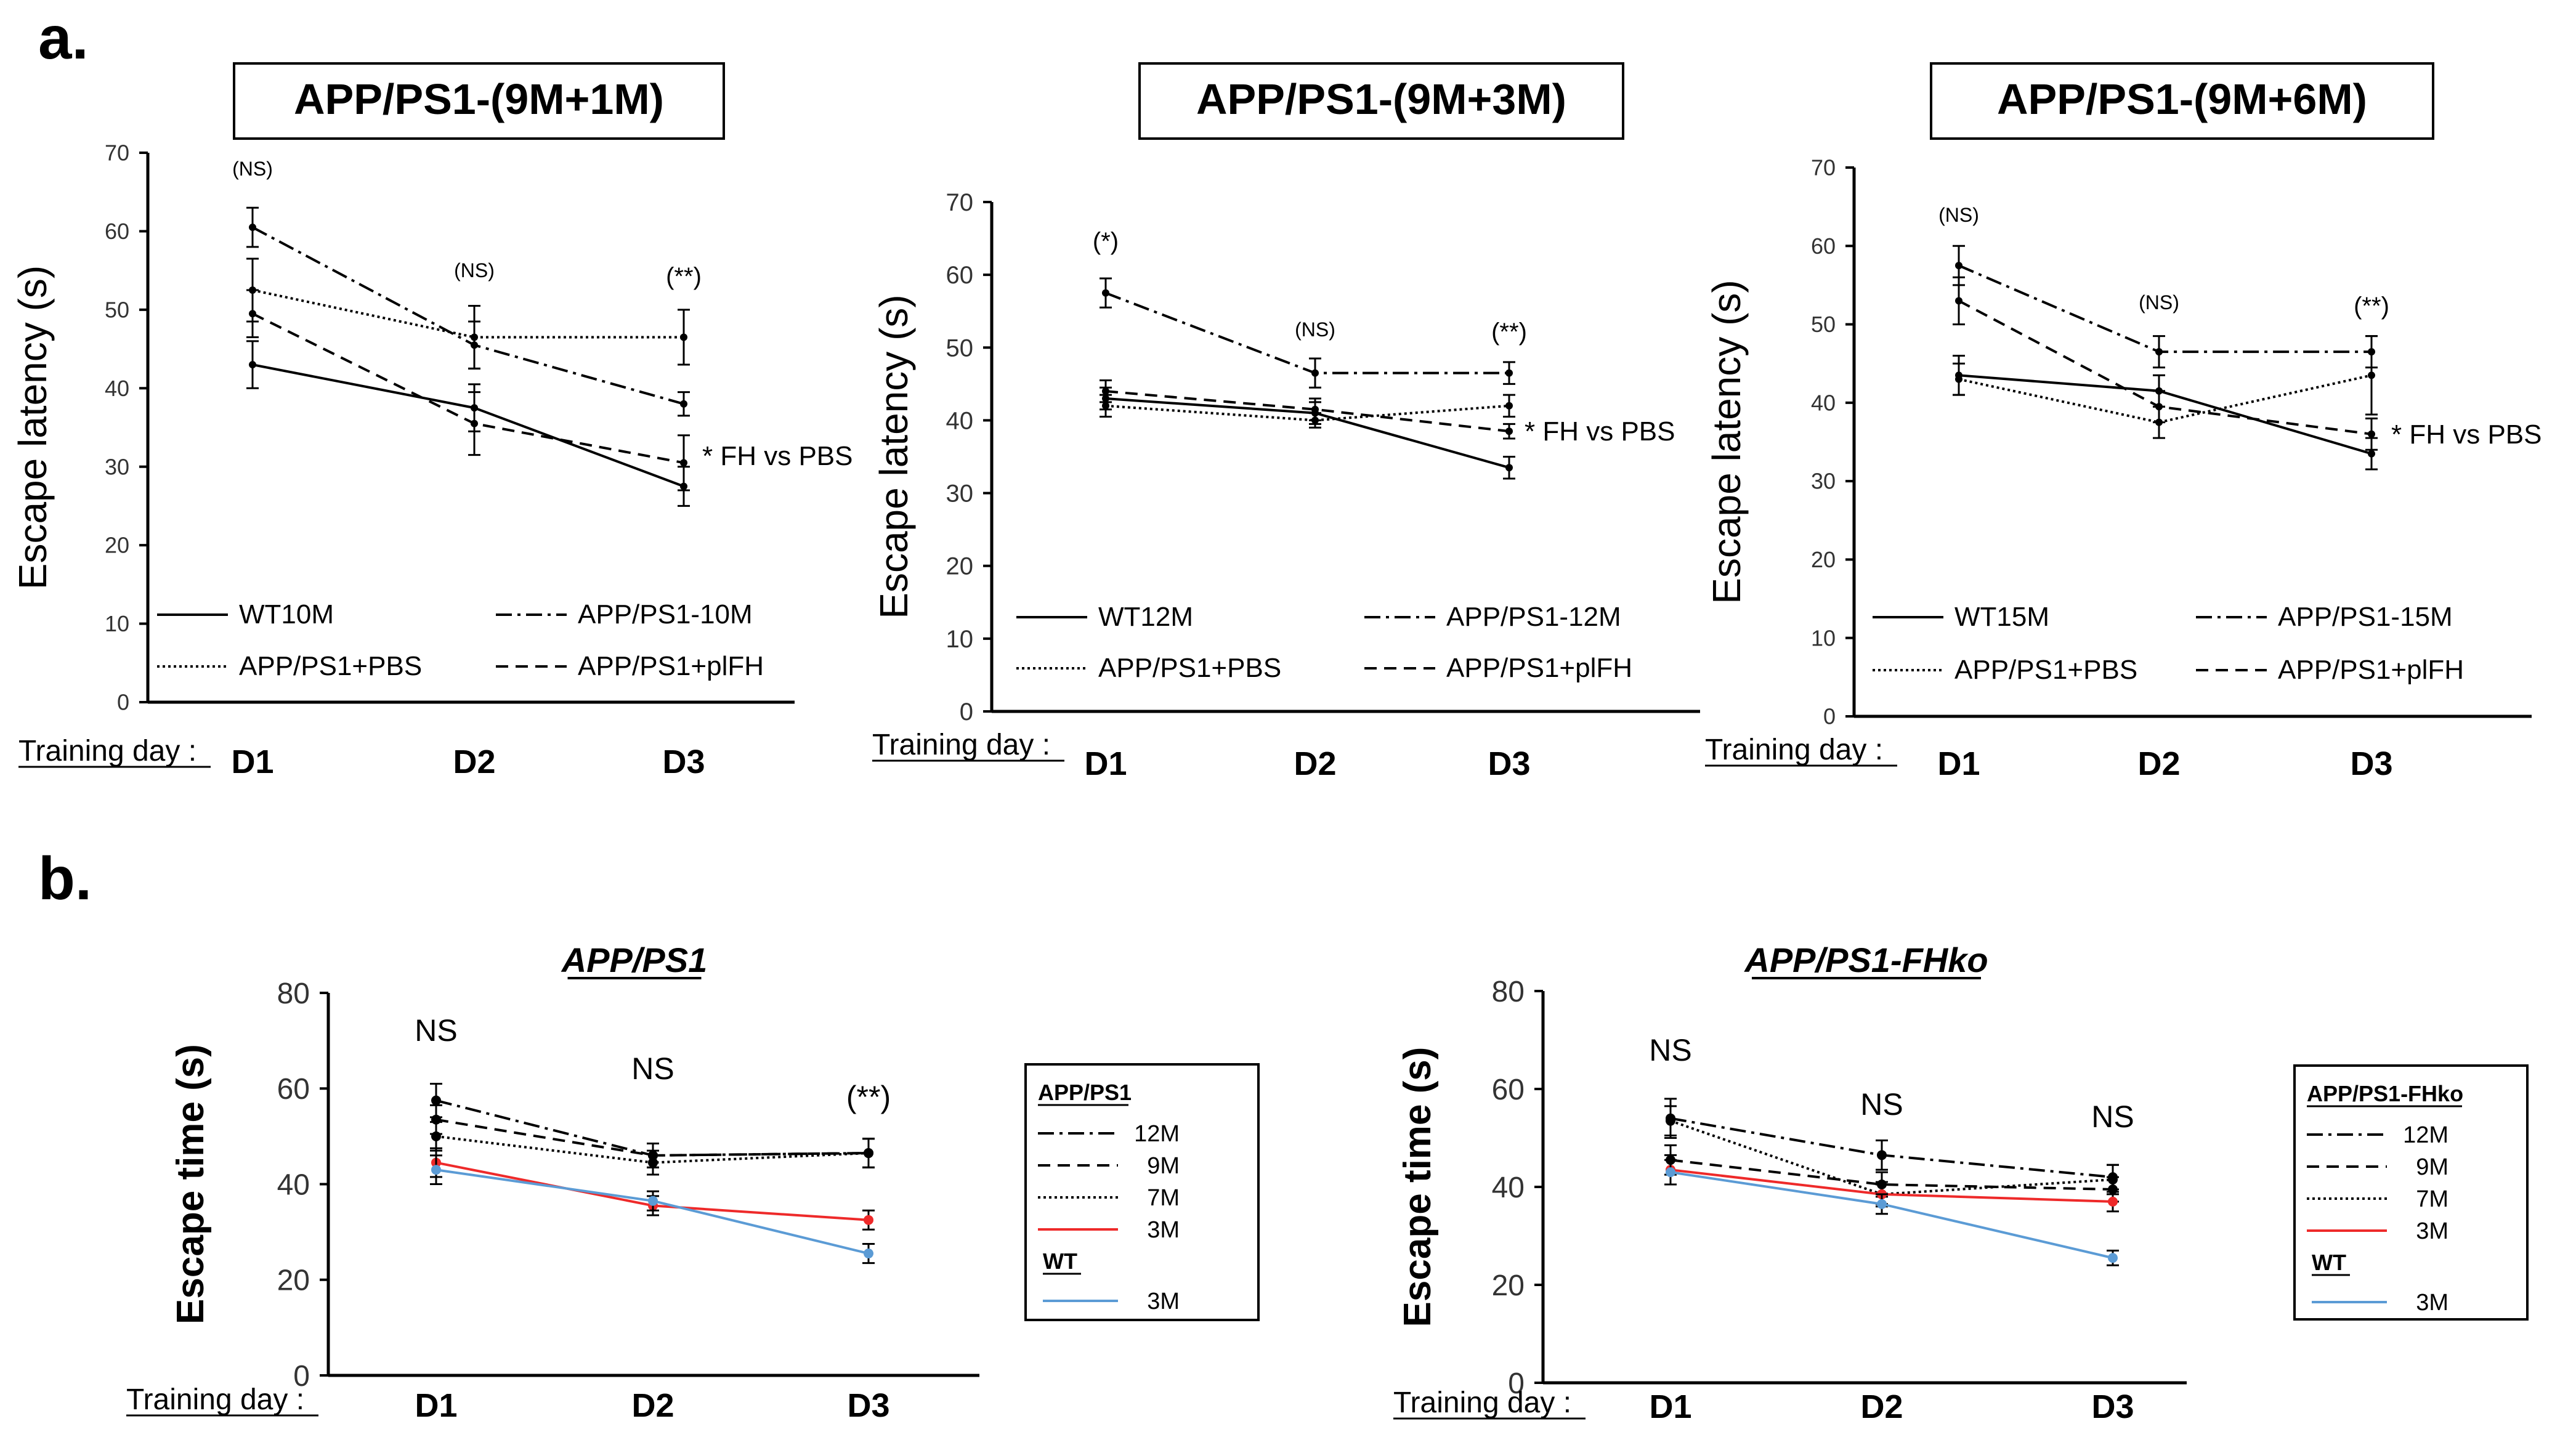 The width and height of the screenshot is (2576, 1445). I want to click on chart-title: APP/PS1-(9M+3M), so click(1381, 99).